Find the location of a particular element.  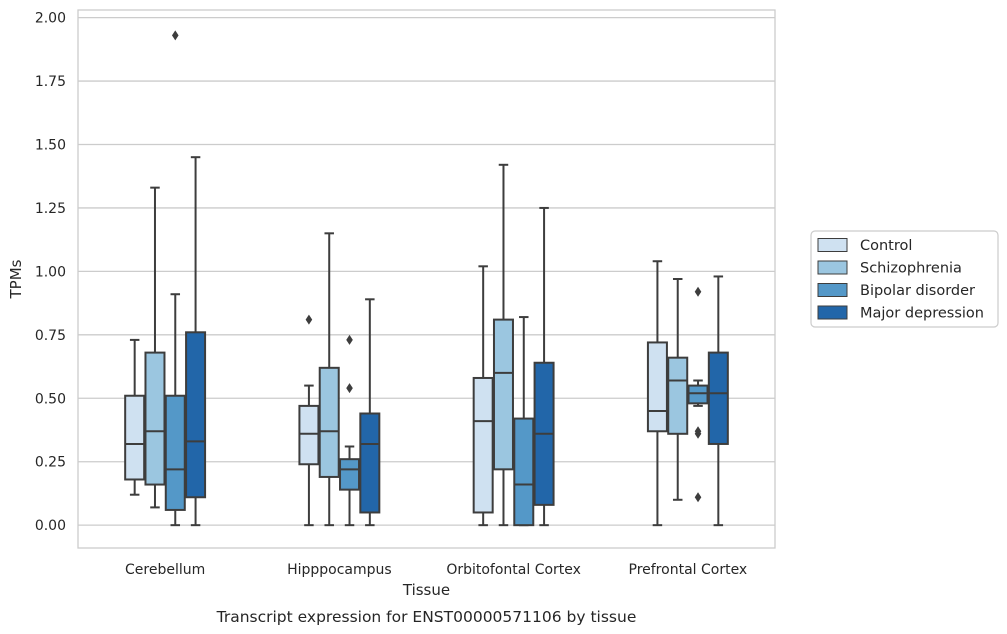

y-tick-label: 0.50 is located at coordinates (50, 399).